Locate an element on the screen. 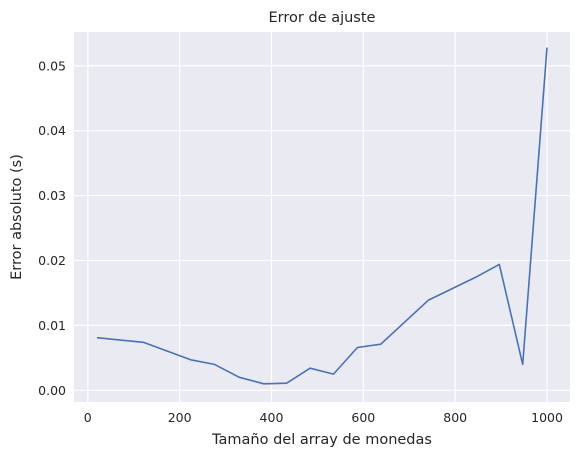 The image size is (579, 457). y-tick-label: 0.02 is located at coordinates (52, 260).